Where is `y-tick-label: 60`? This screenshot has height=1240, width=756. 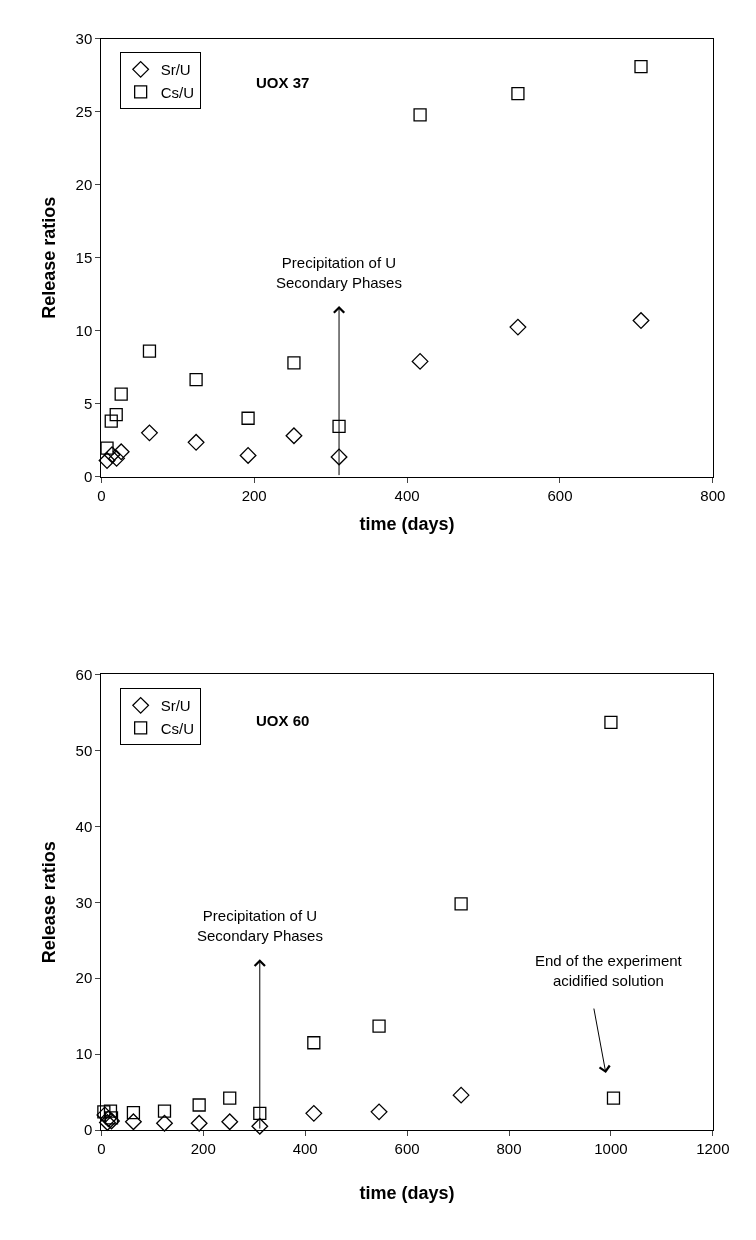 y-tick-label: 60 is located at coordinates (84, 674).